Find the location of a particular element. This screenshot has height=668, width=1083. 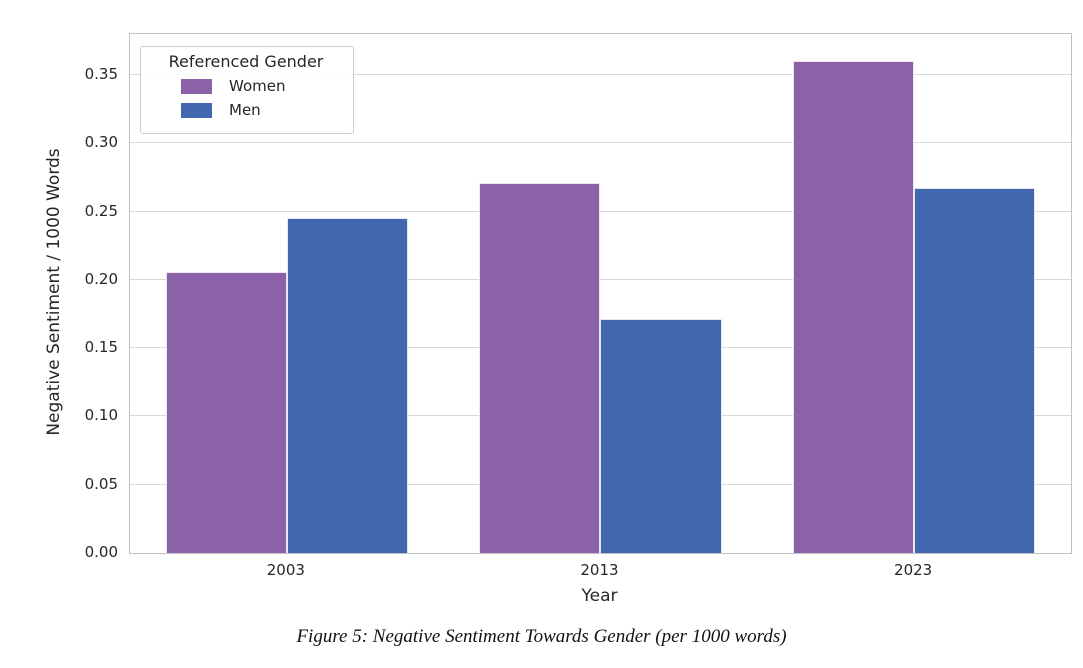

y-tick-label: 0.20 is located at coordinates (101, 278).